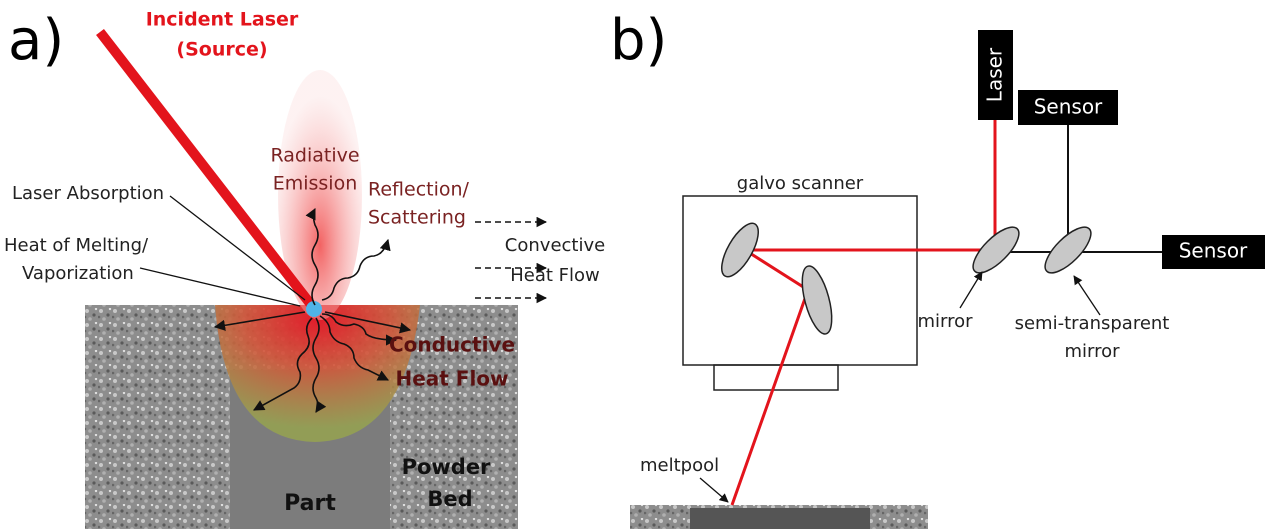  I want to click on label: Heat of Melting/, so click(76, 245).